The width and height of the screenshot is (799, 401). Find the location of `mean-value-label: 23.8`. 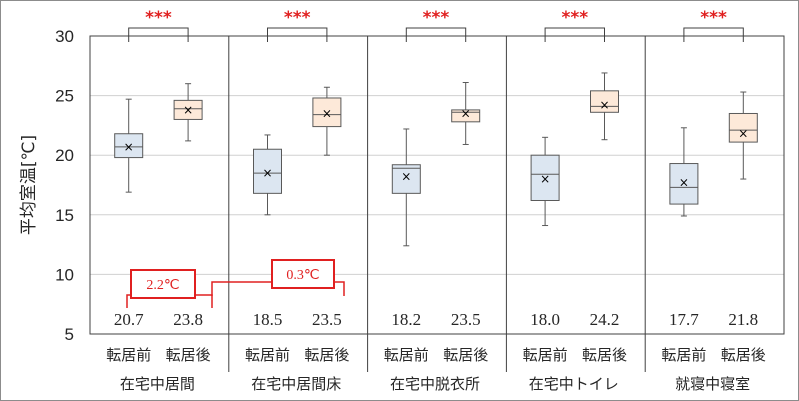

mean-value-label: 23.8 is located at coordinates (188, 319).